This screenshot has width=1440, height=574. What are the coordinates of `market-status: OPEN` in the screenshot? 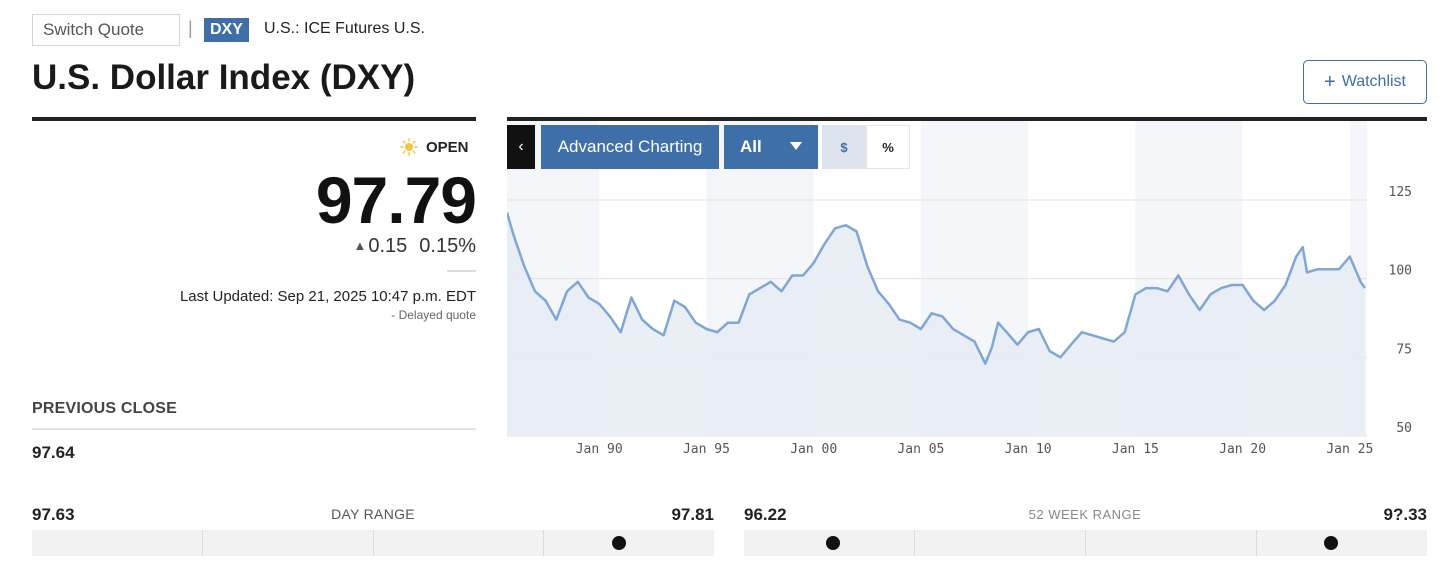 It's located at (434, 147).